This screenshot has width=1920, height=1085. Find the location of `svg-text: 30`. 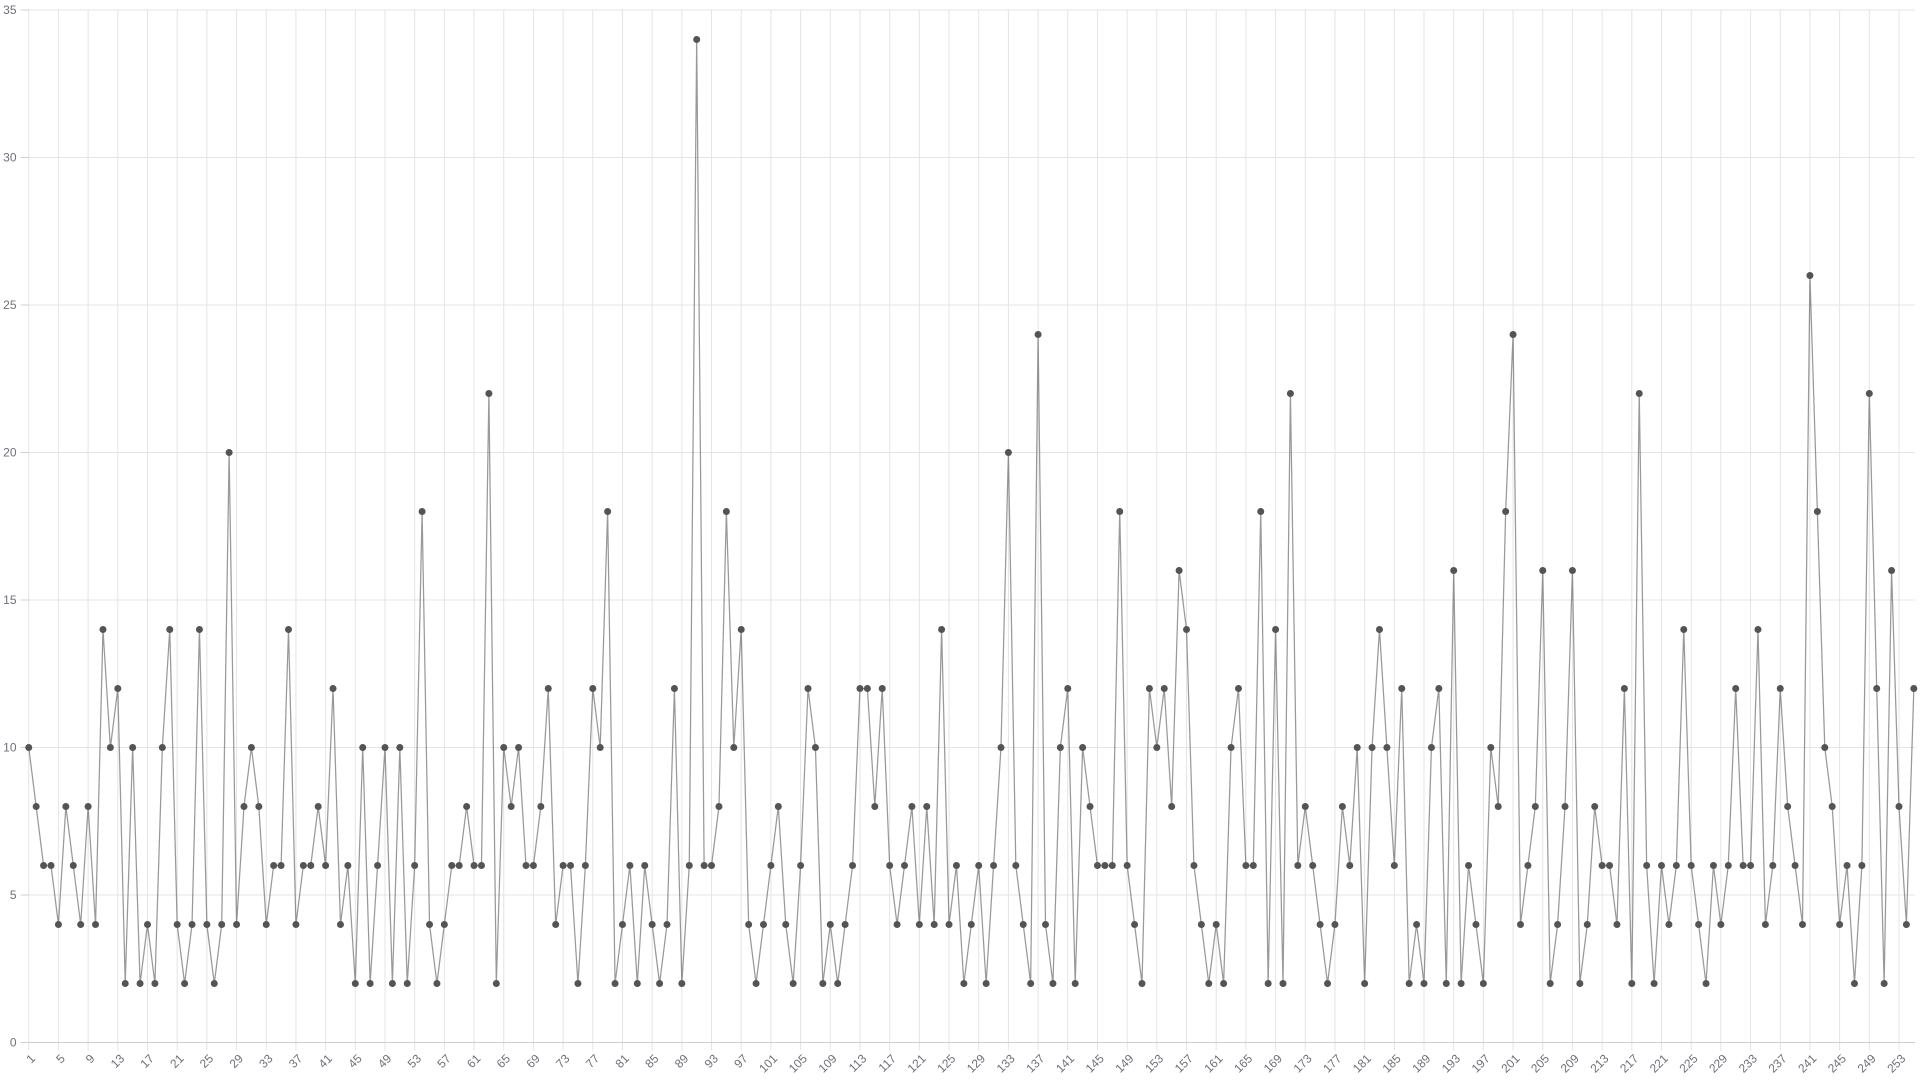

svg-text: 30 is located at coordinates (10, 158).